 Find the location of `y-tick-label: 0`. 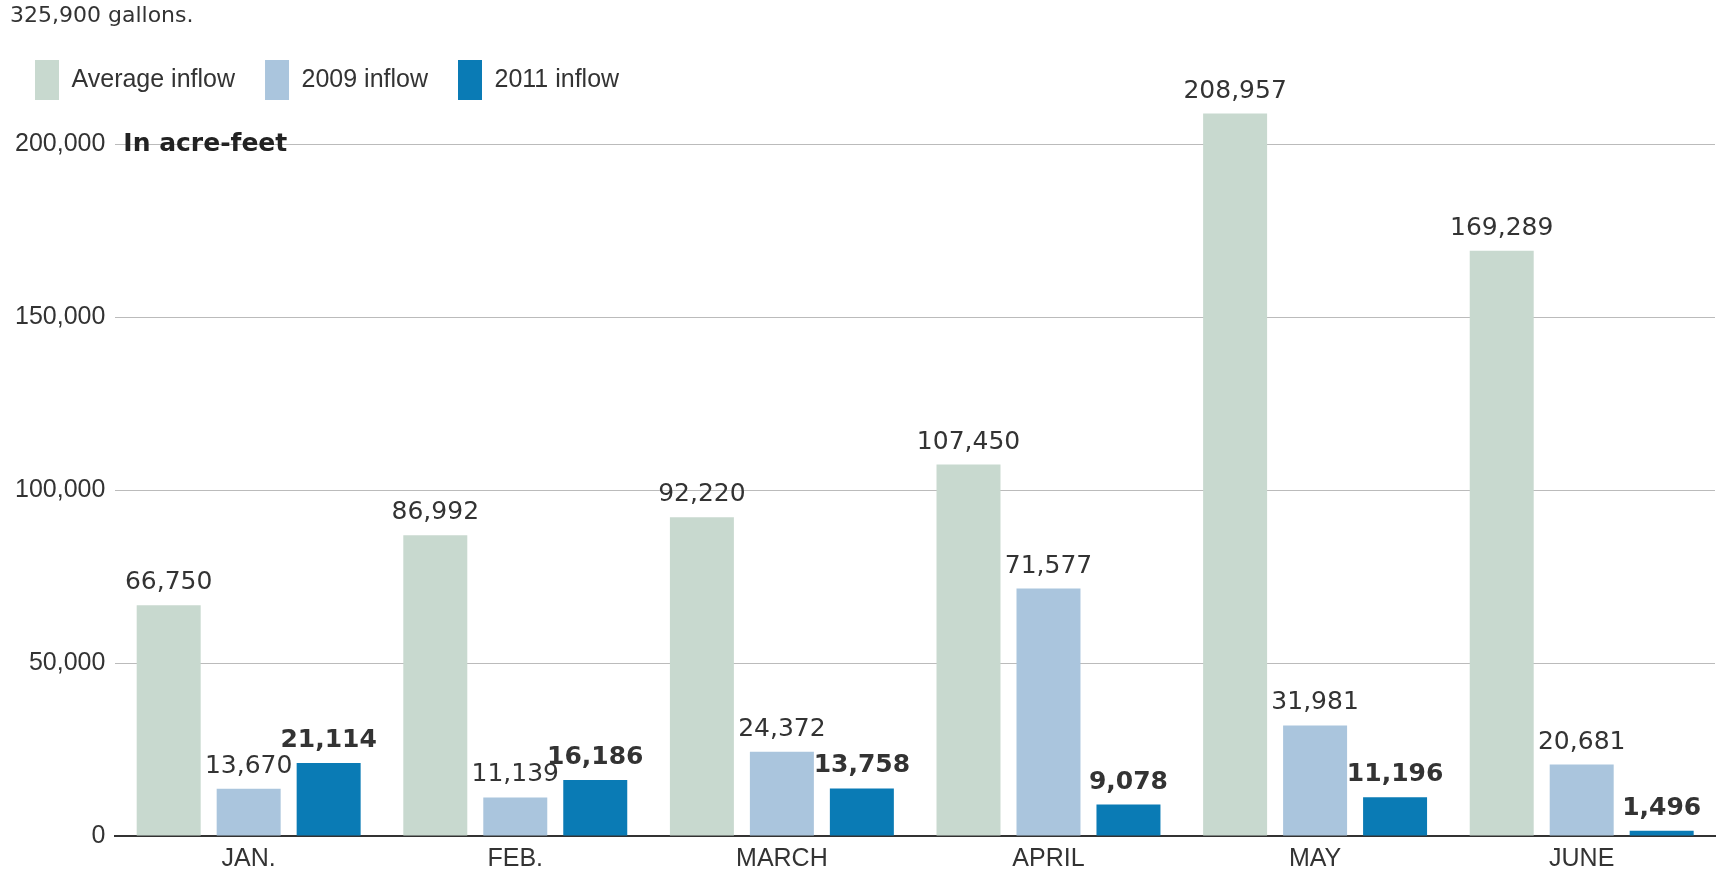

y-tick-label: 0 is located at coordinates (98, 833).